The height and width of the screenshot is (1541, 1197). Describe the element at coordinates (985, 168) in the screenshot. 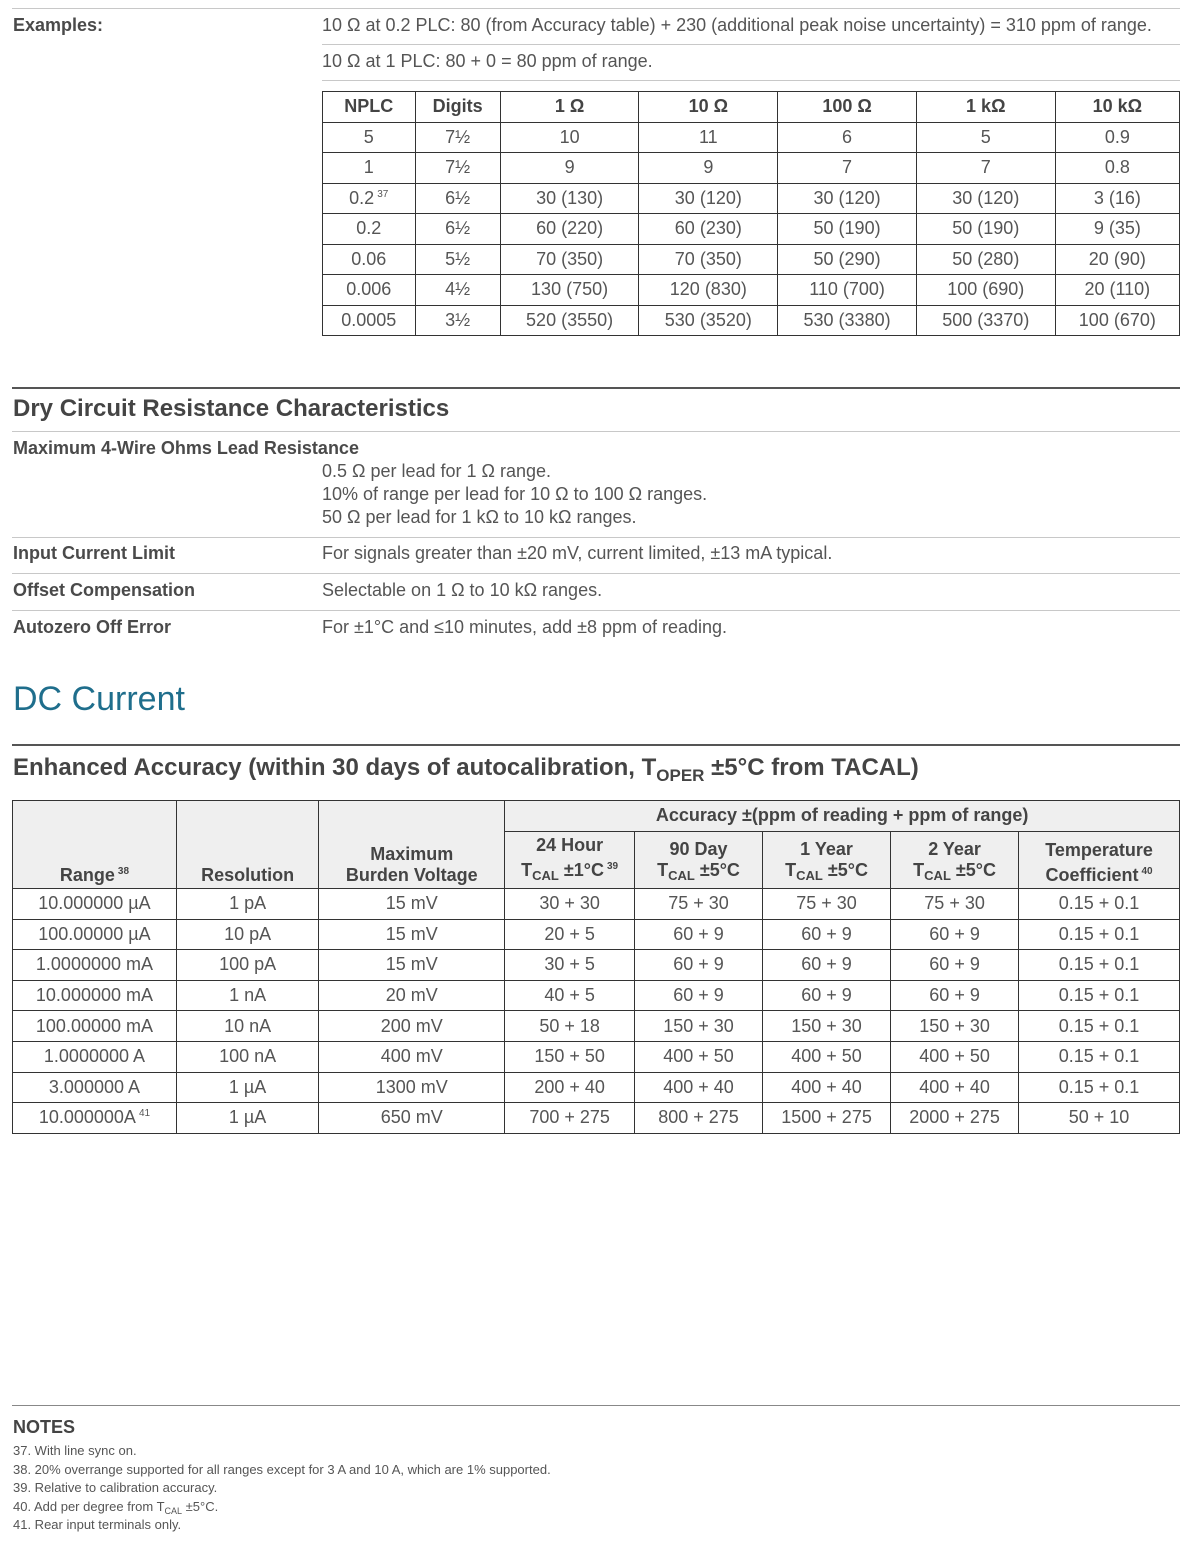

I see `table-cell: 7` at that location.